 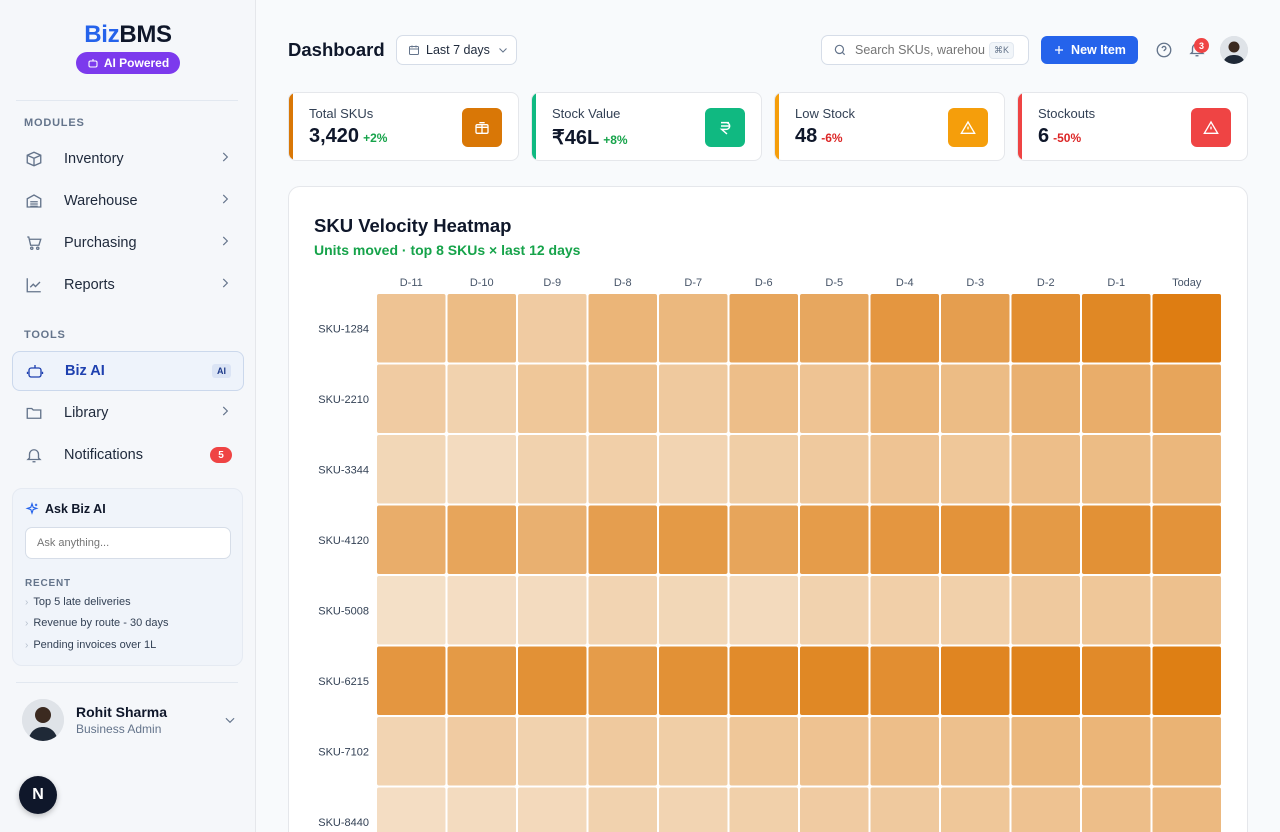 I want to click on sidebar-item-warehouse: Warehouse, so click(x=128, y=201).